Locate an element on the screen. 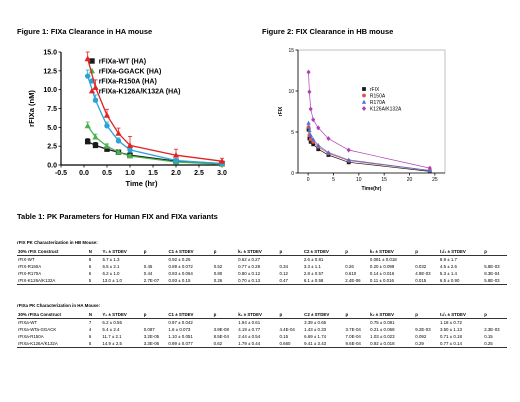 This screenshot has height=402, width=520. table-cell: 0.75 ± 0.081 is located at coordinates (382, 322).